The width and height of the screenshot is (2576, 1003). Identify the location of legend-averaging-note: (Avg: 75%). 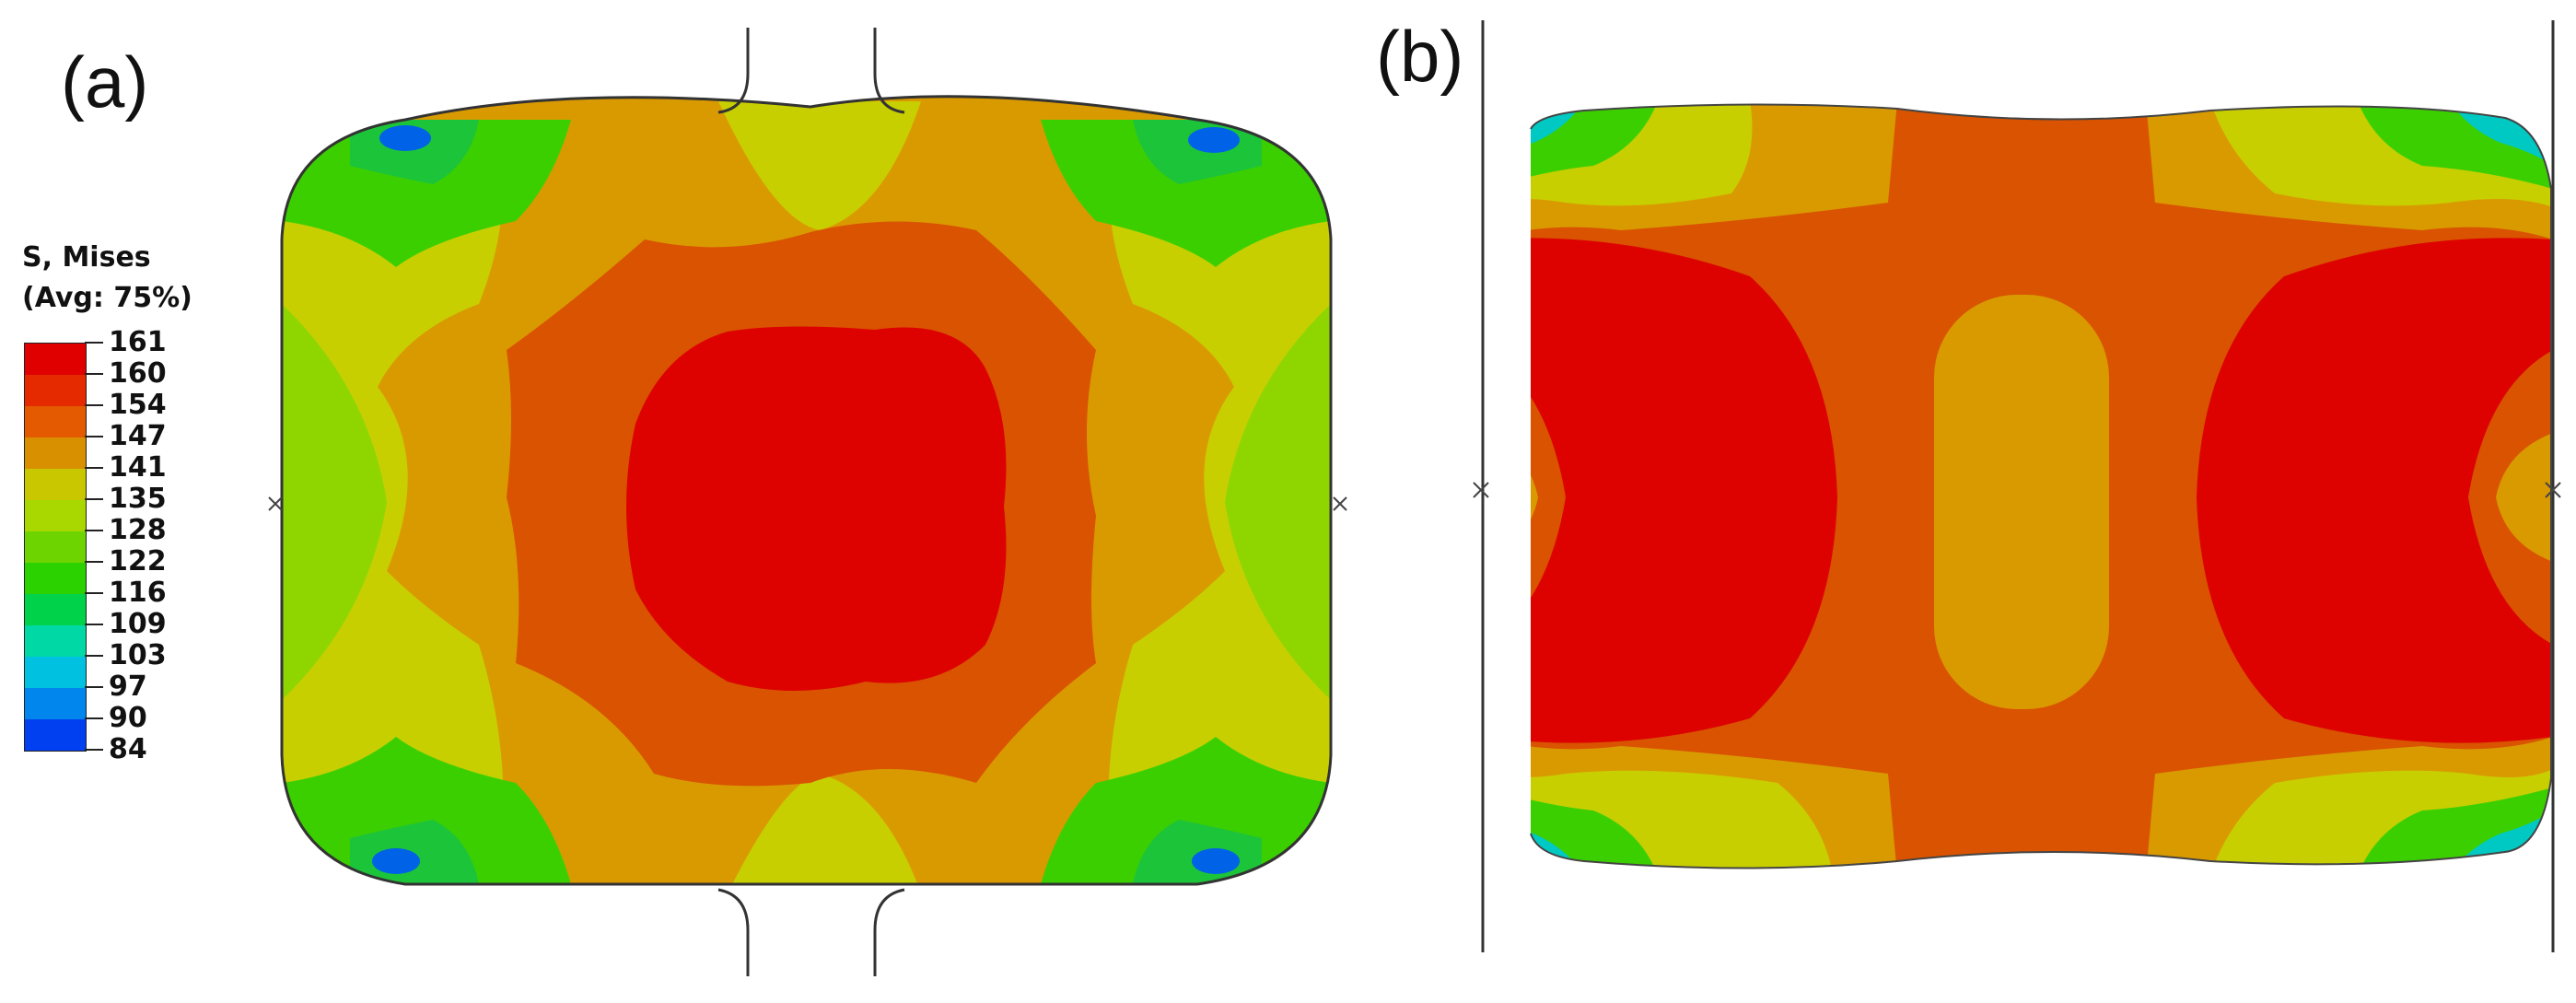
(107, 298).